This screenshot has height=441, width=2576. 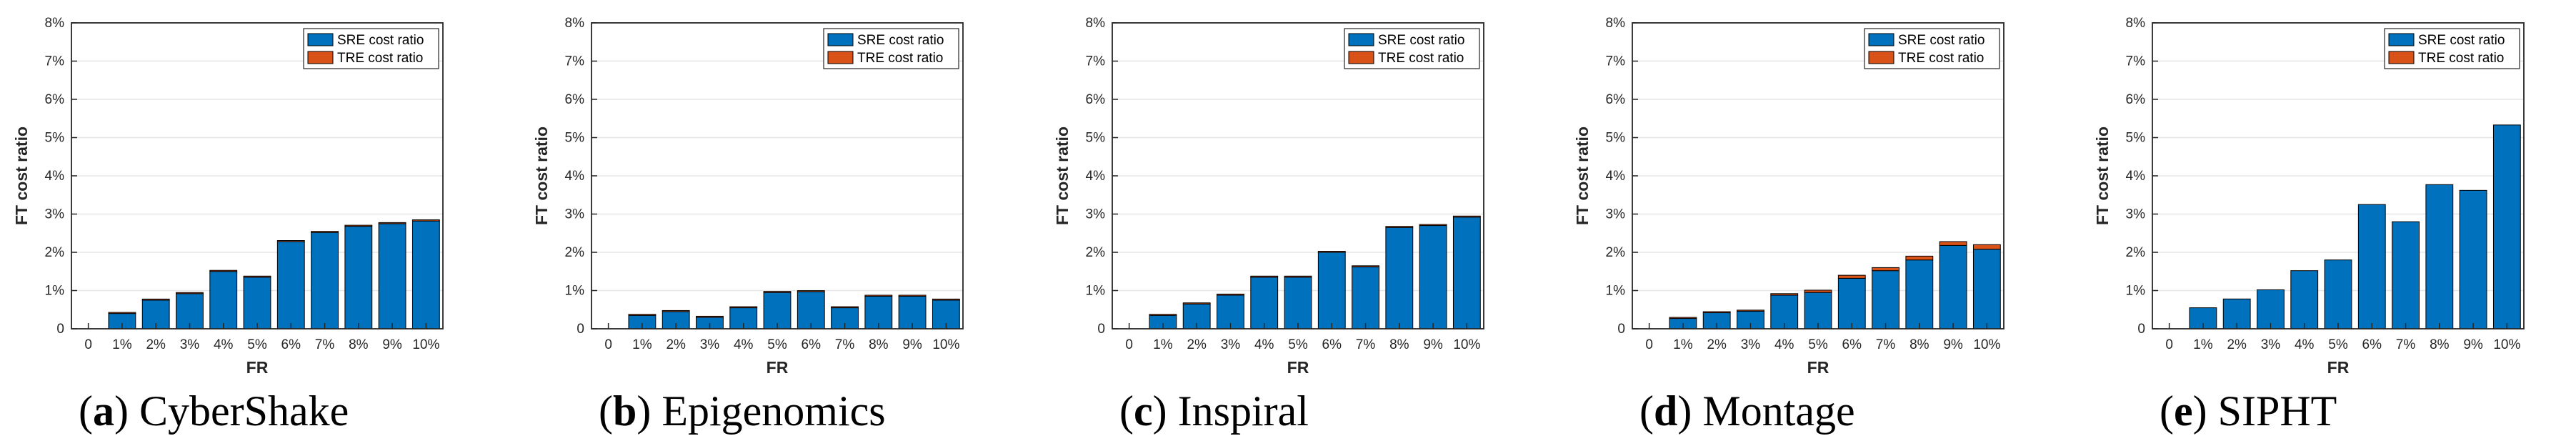 What do you see at coordinates (1778, 411) in the screenshot?
I see `caption-name: Montage` at bounding box center [1778, 411].